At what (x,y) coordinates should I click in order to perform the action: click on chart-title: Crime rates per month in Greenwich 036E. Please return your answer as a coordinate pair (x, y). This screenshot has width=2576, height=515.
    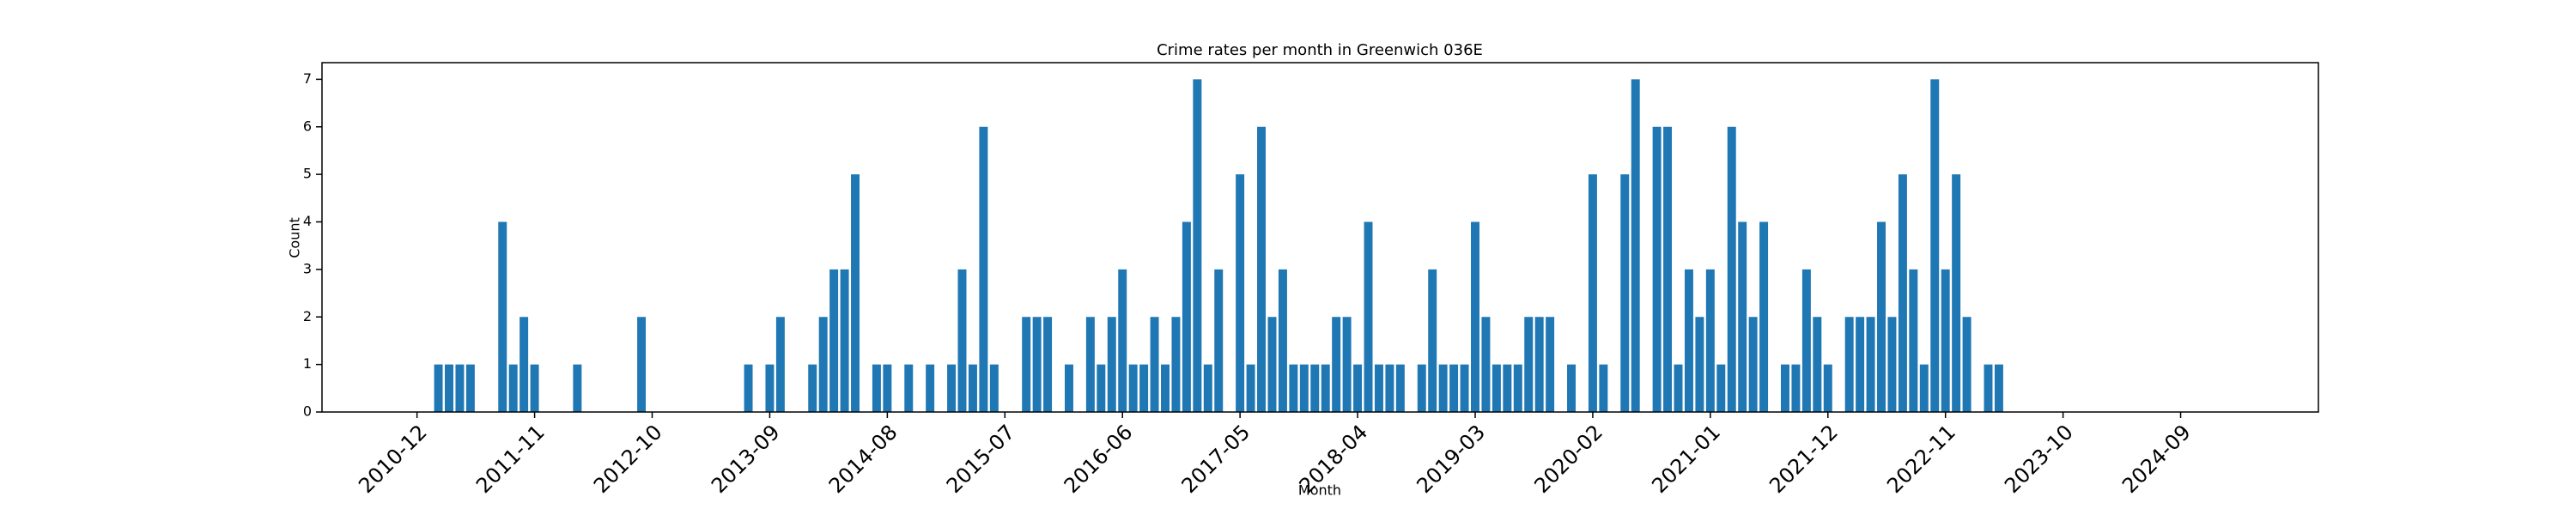
    Looking at the image, I should click on (1320, 50).